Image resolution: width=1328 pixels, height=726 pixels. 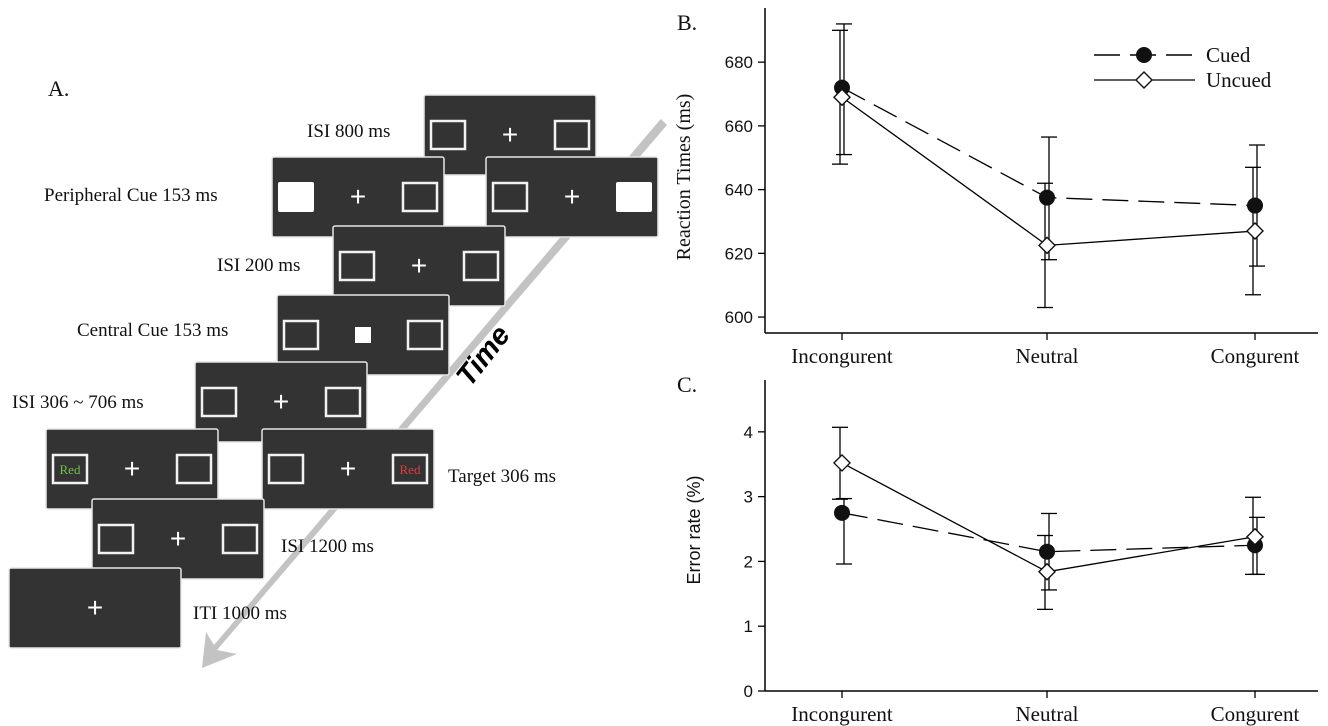 What do you see at coordinates (1048, 532) in the screenshot?
I see `series-line-cued` at bounding box center [1048, 532].